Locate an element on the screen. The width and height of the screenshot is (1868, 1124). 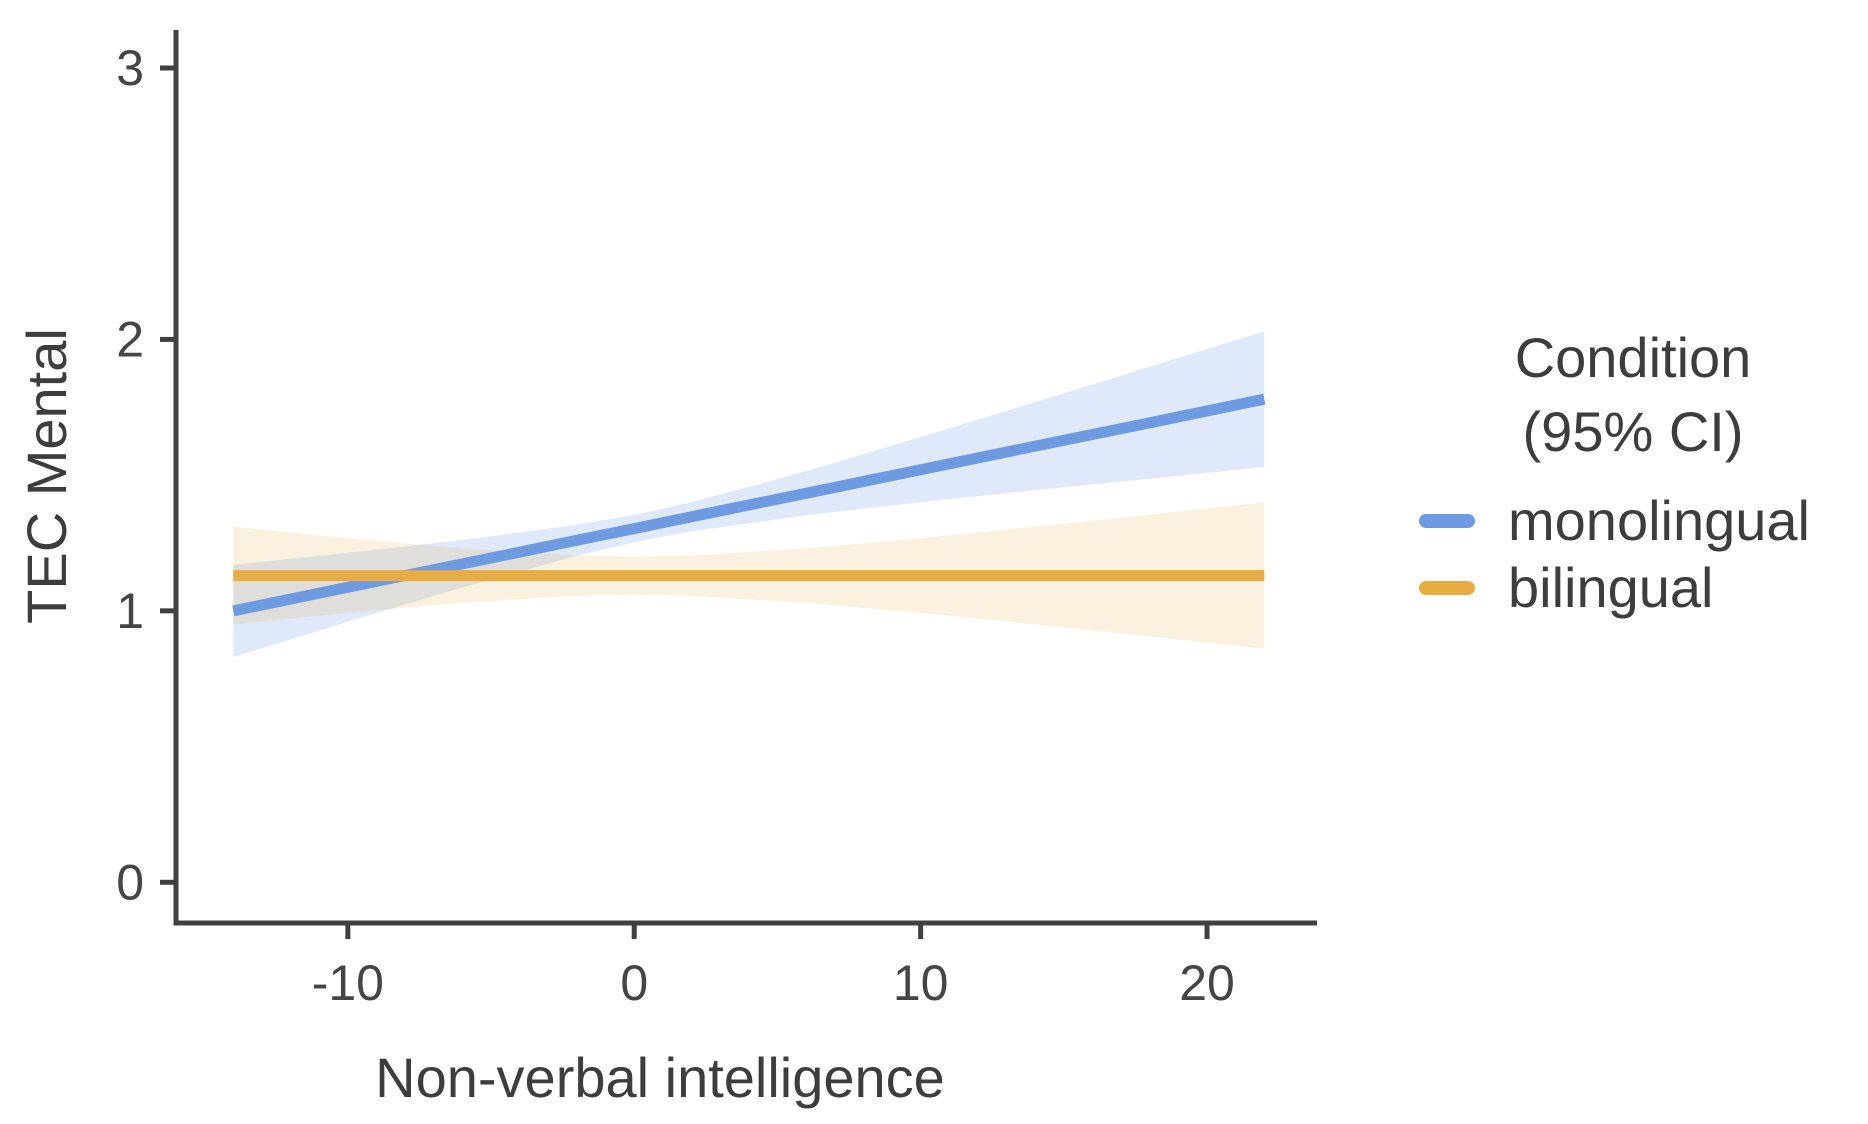
x-tick-label: 10 is located at coordinates (921, 983).